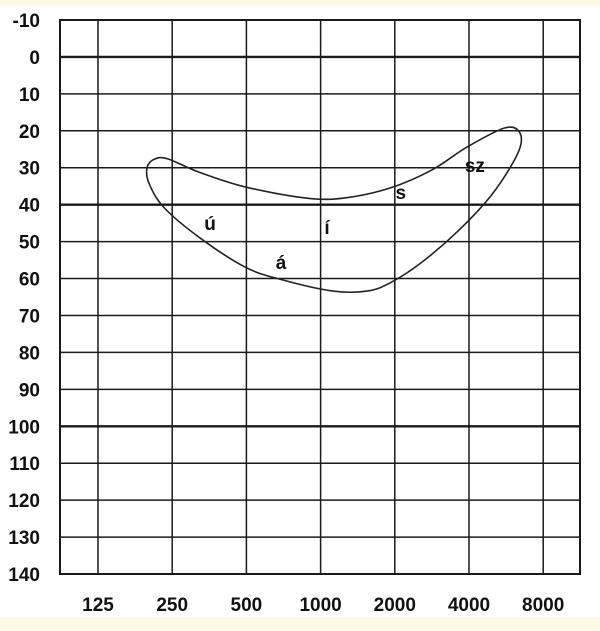 This screenshot has height=631, width=600. I want to click on phoneme-label: á, so click(281, 263).